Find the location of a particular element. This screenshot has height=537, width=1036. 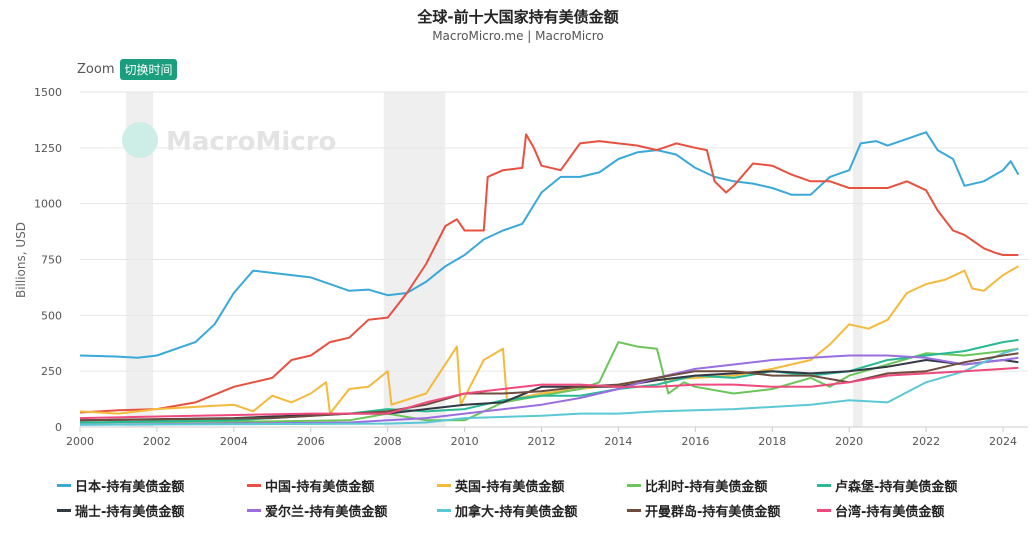

x-tick-label: 2002 is located at coordinates (157, 441).